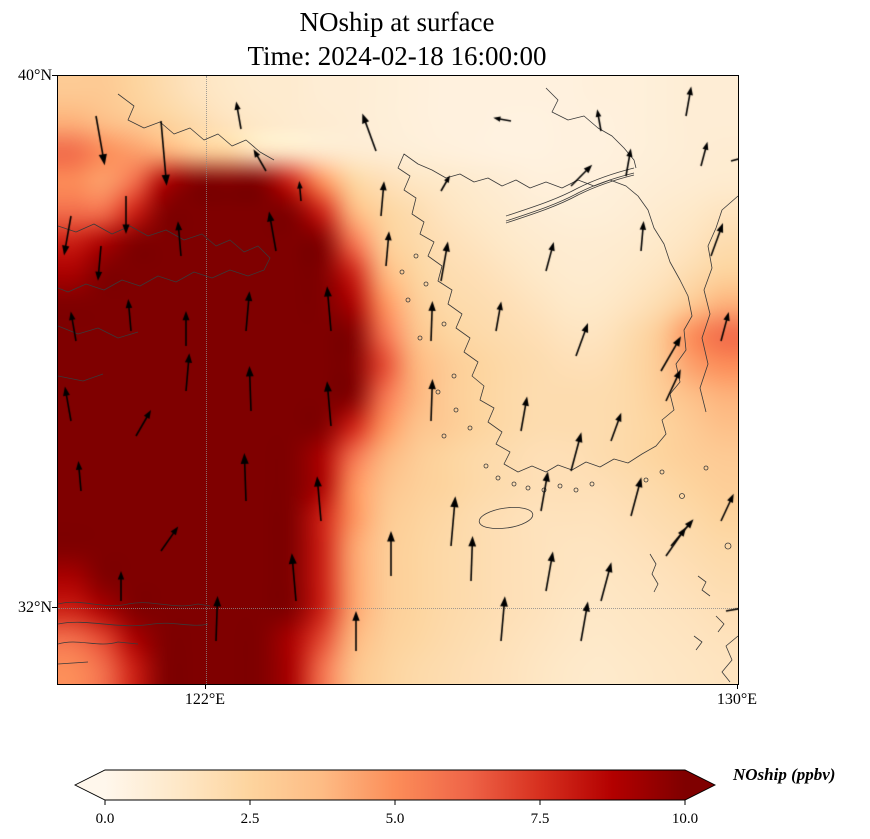  What do you see at coordinates (35, 607) in the screenshot?
I see `ytick-label-32n: 32°N` at bounding box center [35, 607].